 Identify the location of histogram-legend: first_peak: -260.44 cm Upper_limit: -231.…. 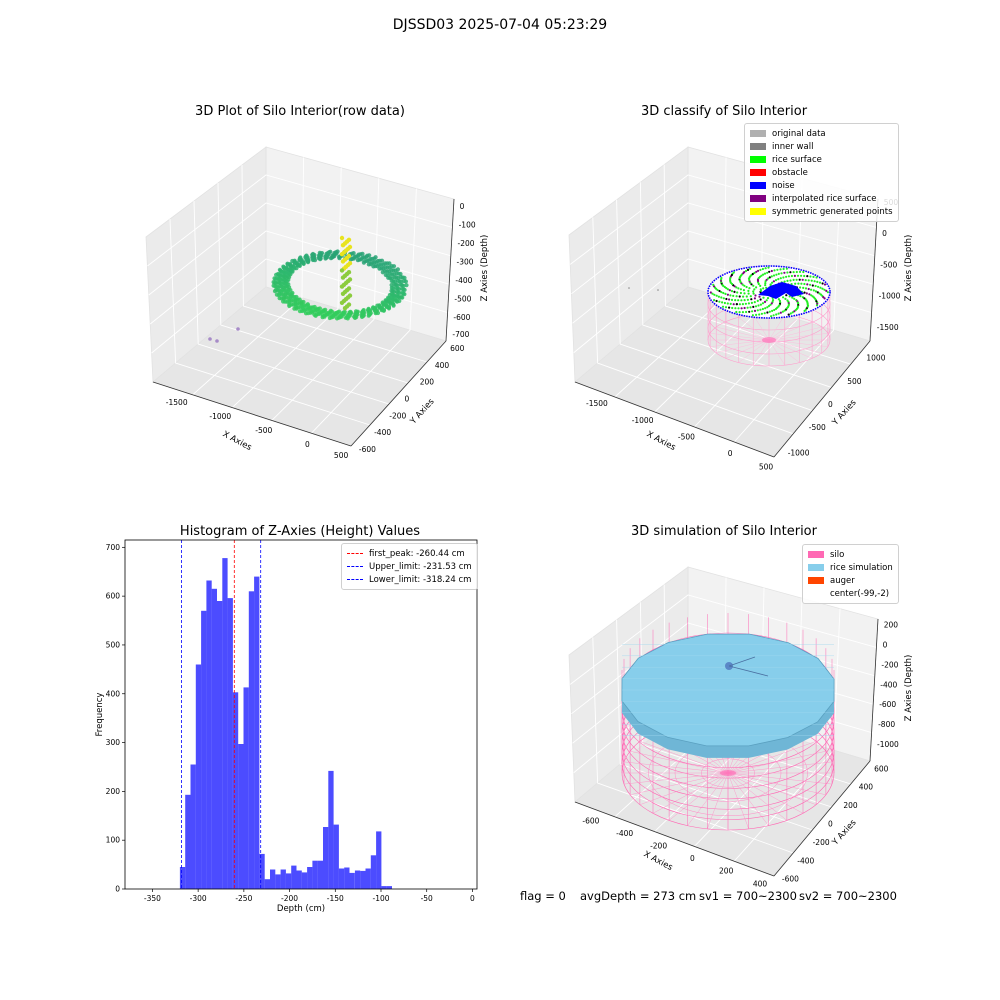
(409, 566).